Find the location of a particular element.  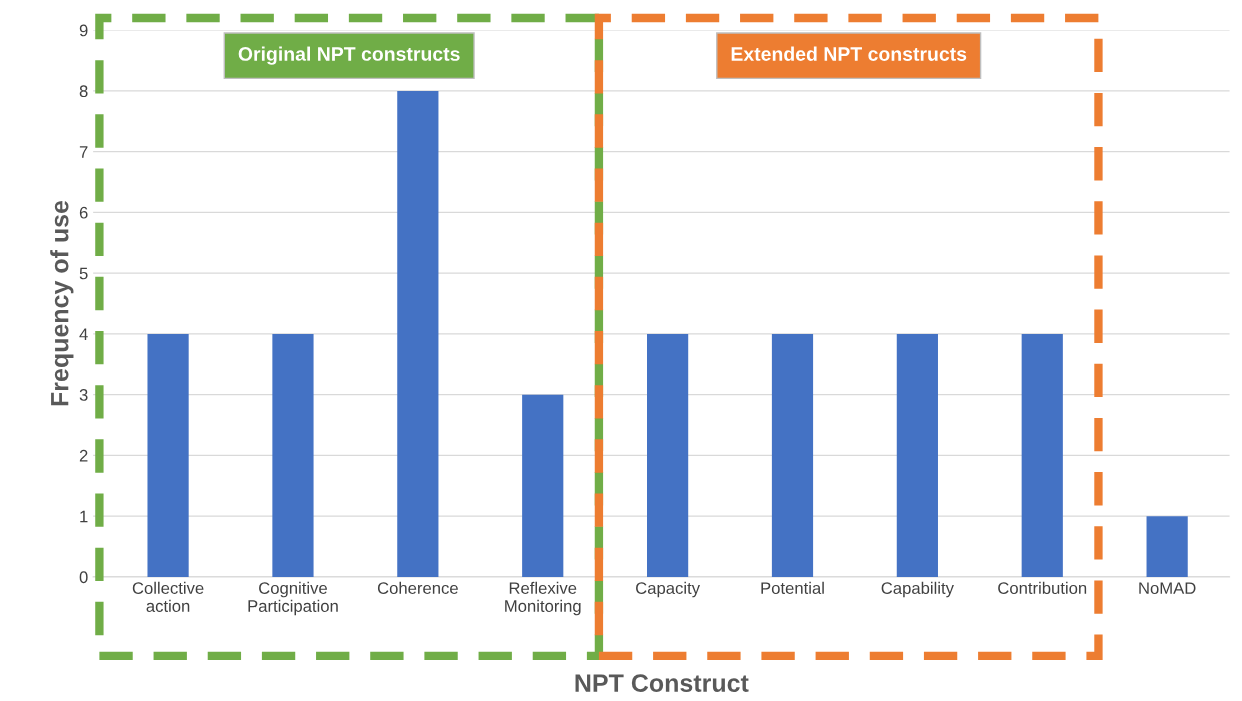

y-tick-label: 8 is located at coordinates (83, 91).